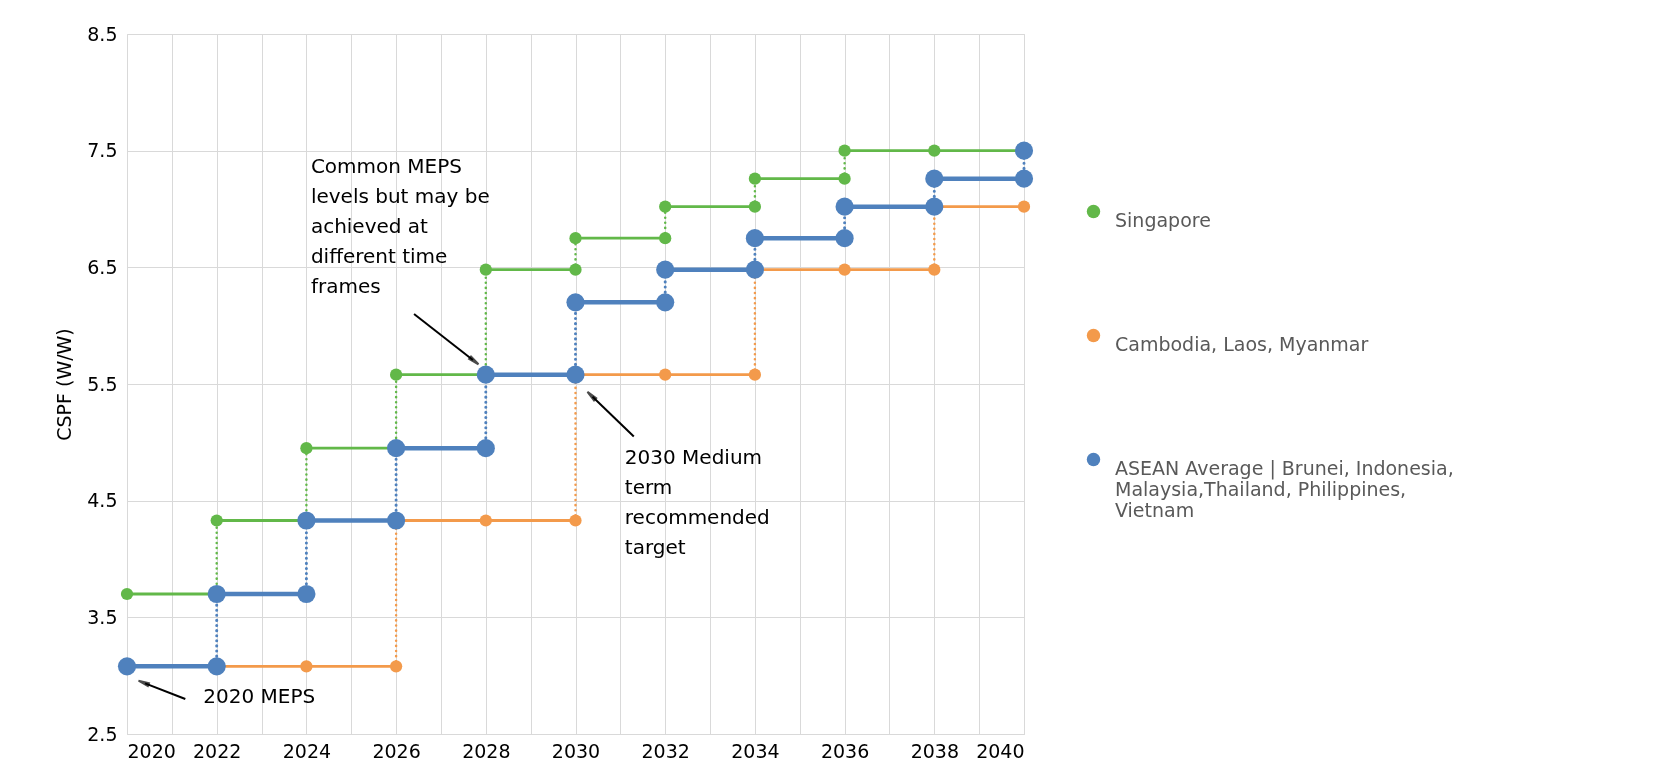 This screenshot has width=1662, height=780. What do you see at coordinates (1163, 219) in the screenshot?
I see `legend-label: Singapore` at bounding box center [1163, 219].